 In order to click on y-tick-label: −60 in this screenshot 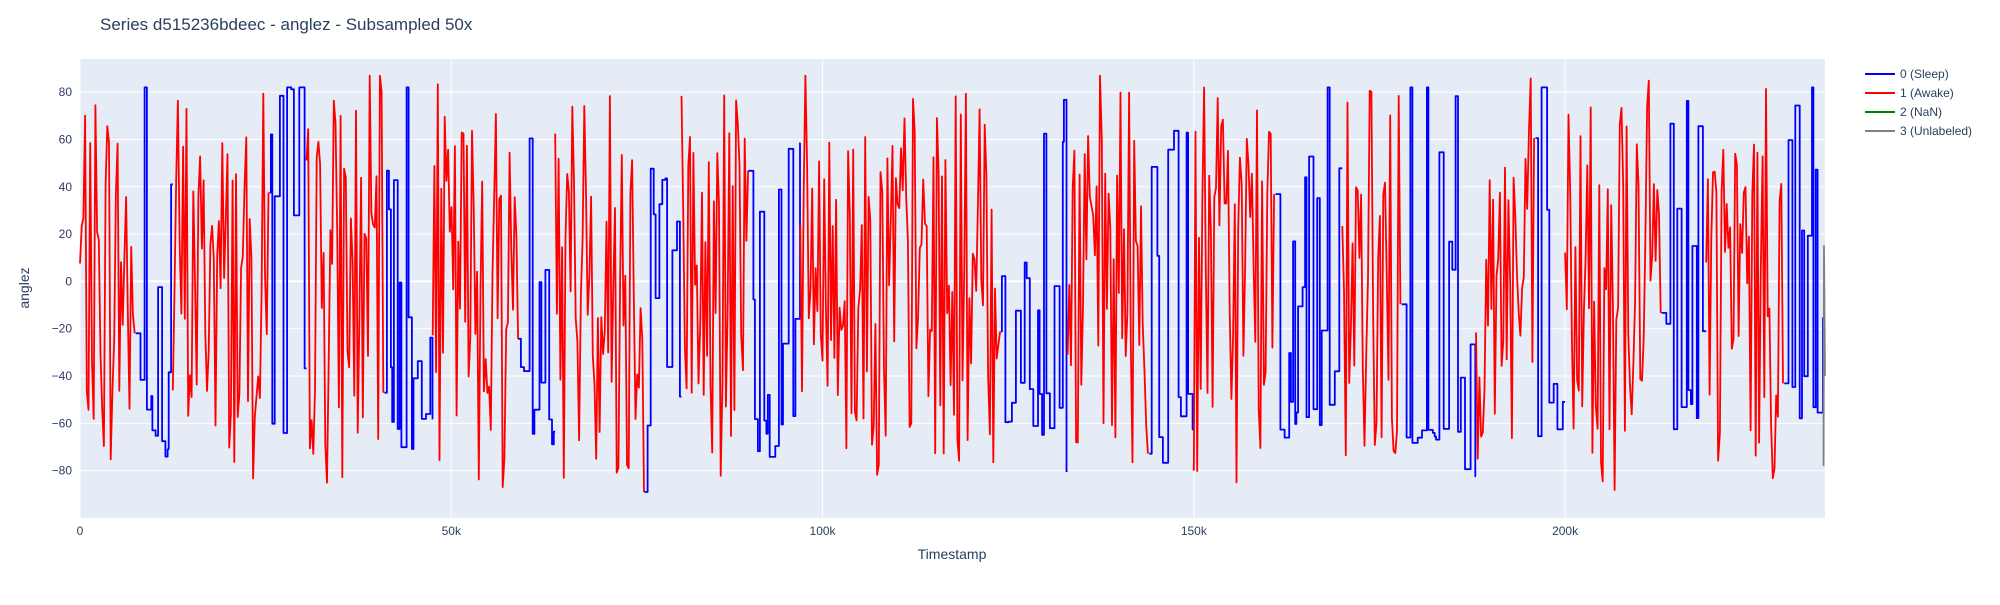, I will do `click(62, 423)`.